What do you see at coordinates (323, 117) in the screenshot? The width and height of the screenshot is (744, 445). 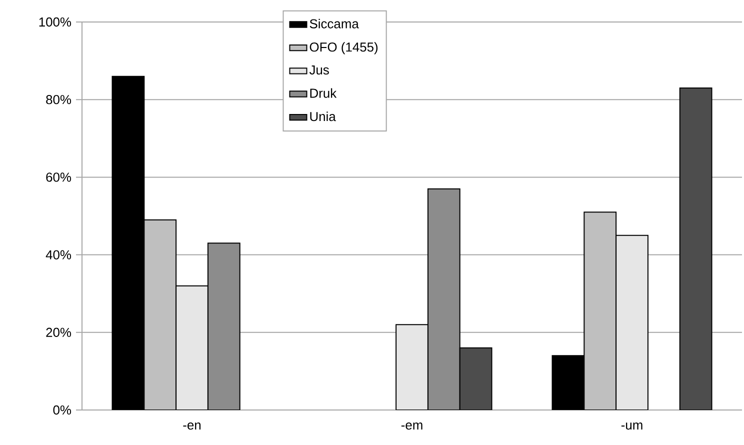 I see `legend-label: Unia` at bounding box center [323, 117].